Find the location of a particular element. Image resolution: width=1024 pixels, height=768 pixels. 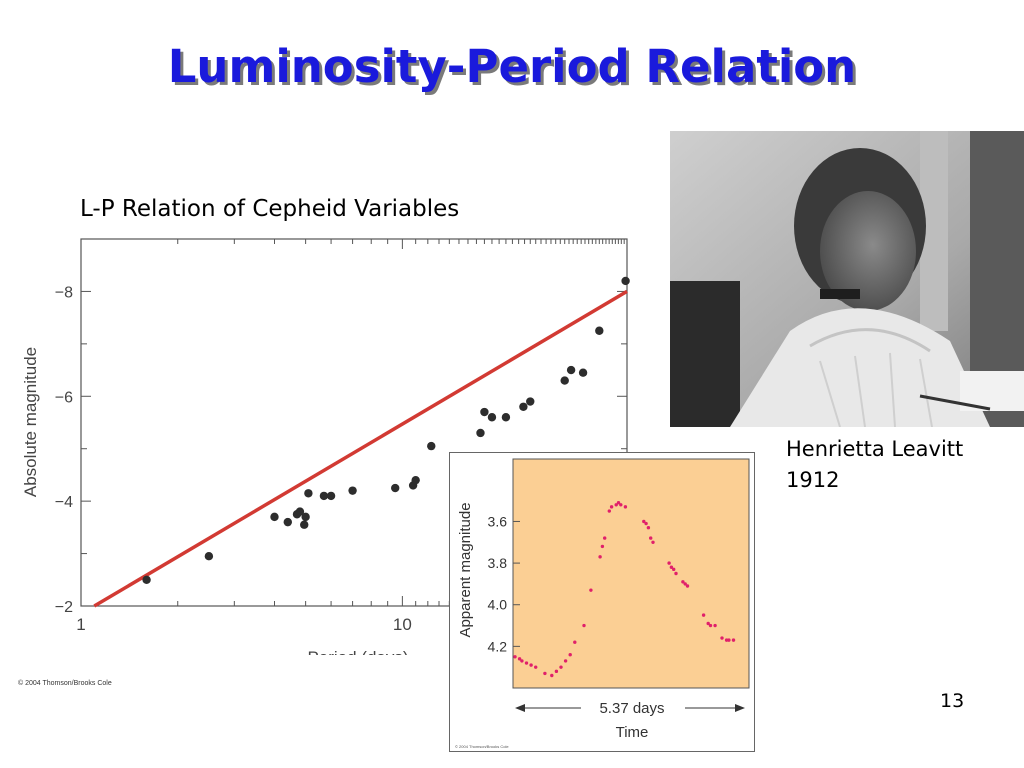

inset-y-tick-label: 3.6 is located at coordinates (498, 521).